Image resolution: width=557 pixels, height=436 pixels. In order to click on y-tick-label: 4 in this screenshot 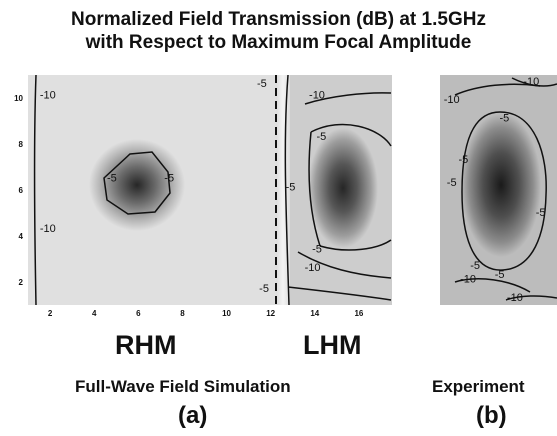, I will do `click(21, 236)`.